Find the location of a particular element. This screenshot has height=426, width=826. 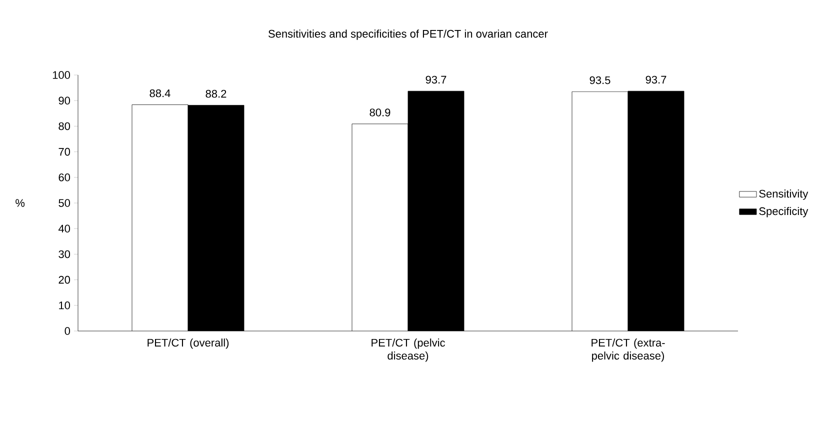

y-tick-label: 0 is located at coordinates (67, 331).